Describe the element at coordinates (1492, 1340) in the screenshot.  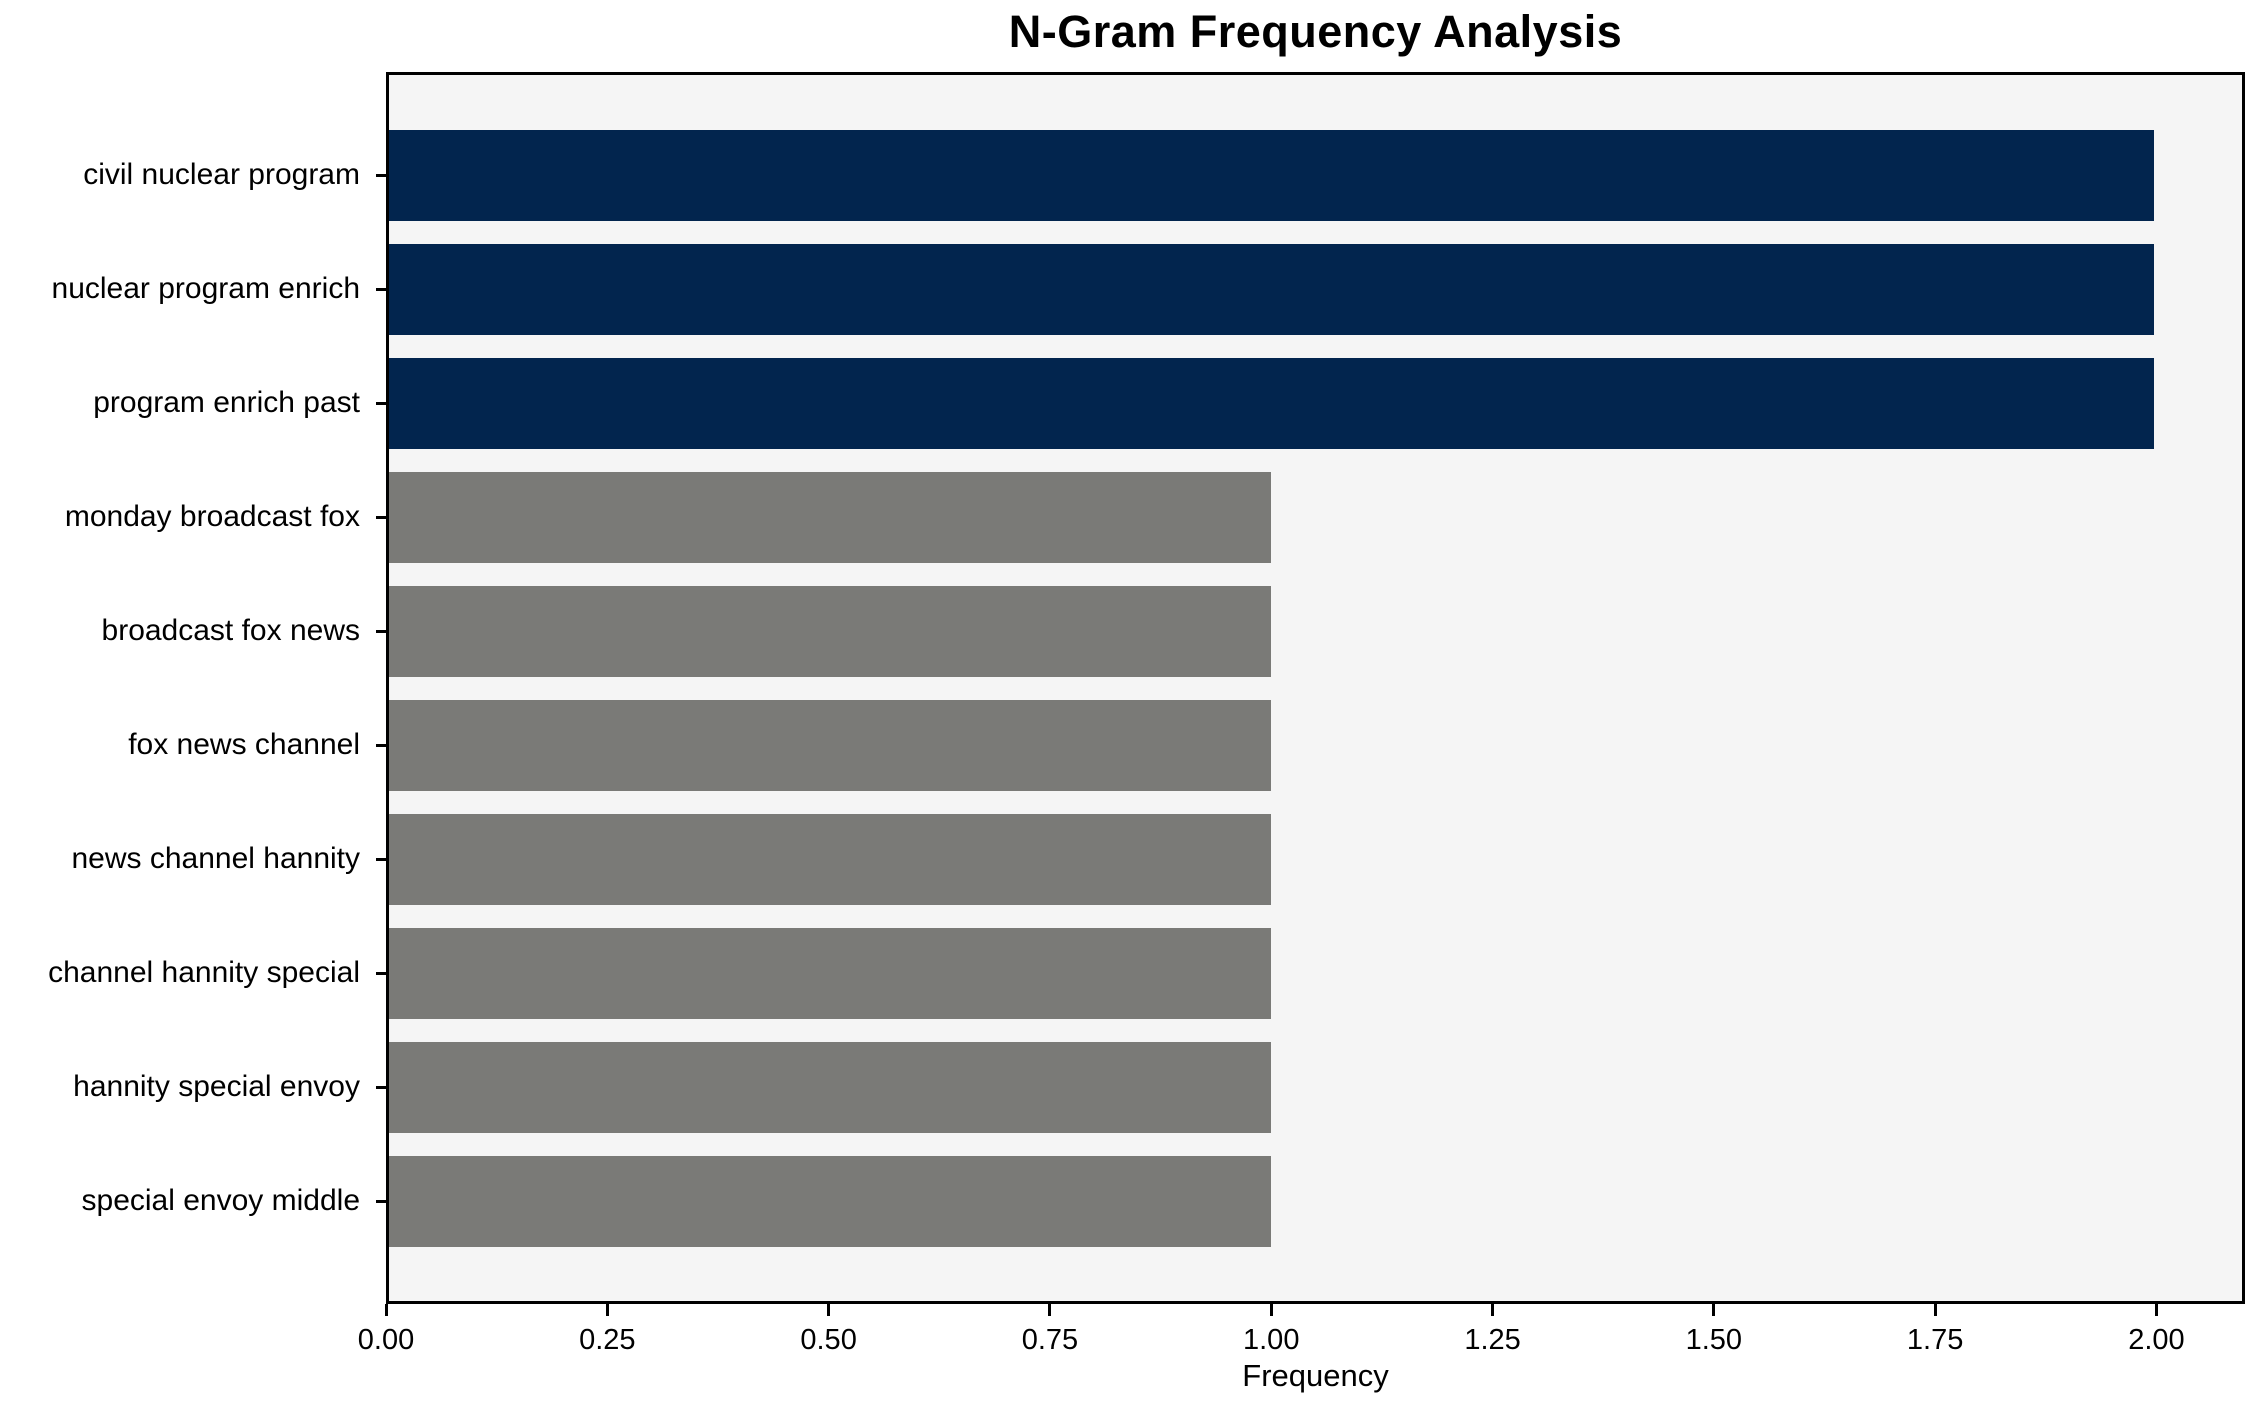
I see `x-tick-label: 1.25` at that location.